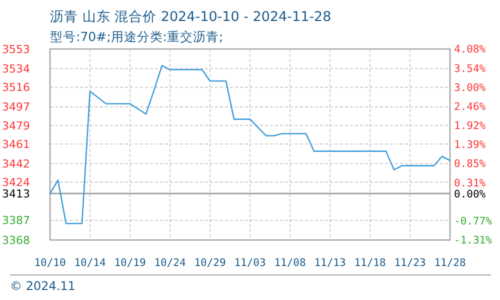 Image resolution: width=500 pixels, height=300 pixels. I want to click on x-tick-label: 11/23, so click(410, 263).